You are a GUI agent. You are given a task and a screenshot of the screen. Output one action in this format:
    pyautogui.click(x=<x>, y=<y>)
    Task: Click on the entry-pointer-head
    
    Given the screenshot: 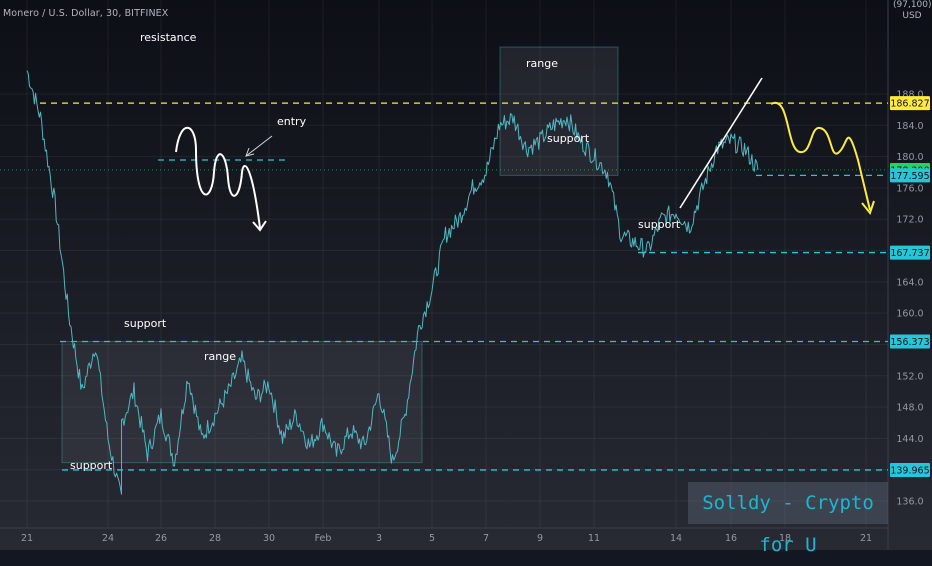 What is the action you would take?
    pyautogui.click(x=250, y=152)
    